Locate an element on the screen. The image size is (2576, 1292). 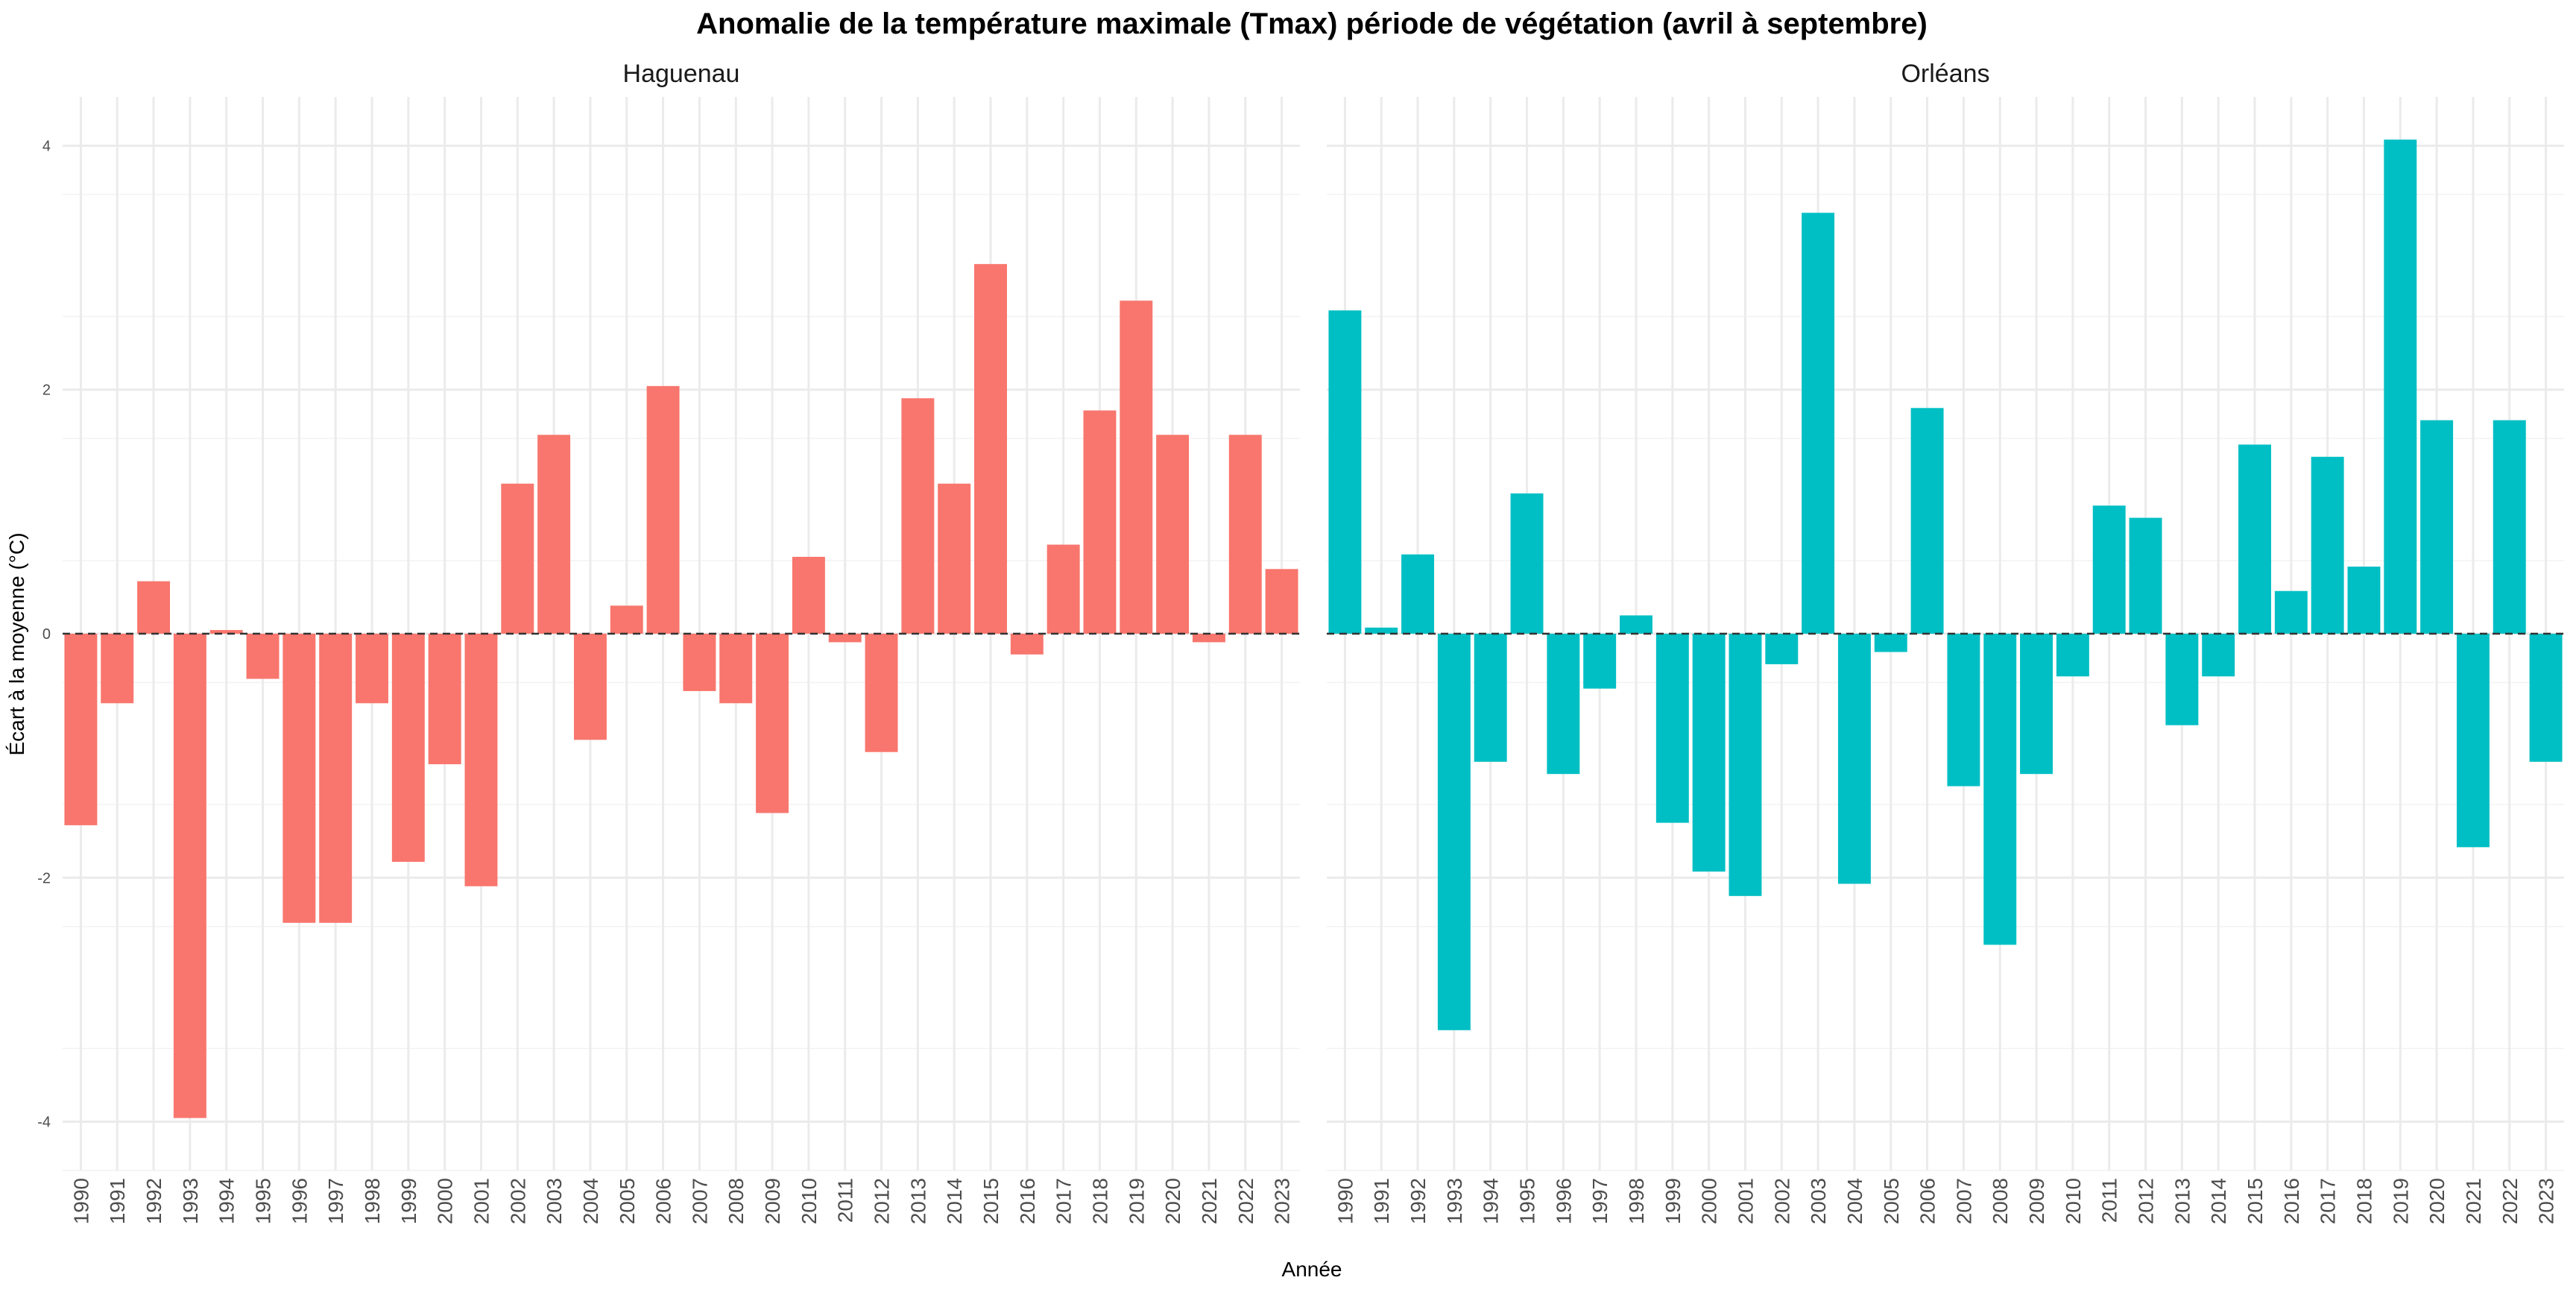
x-tick-label: 2019 is located at coordinates (2400, 1201).